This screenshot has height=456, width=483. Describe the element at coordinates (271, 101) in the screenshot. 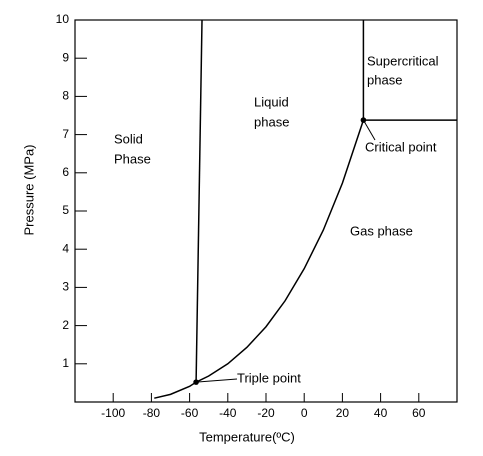

I see `region-label: Liquid` at that location.